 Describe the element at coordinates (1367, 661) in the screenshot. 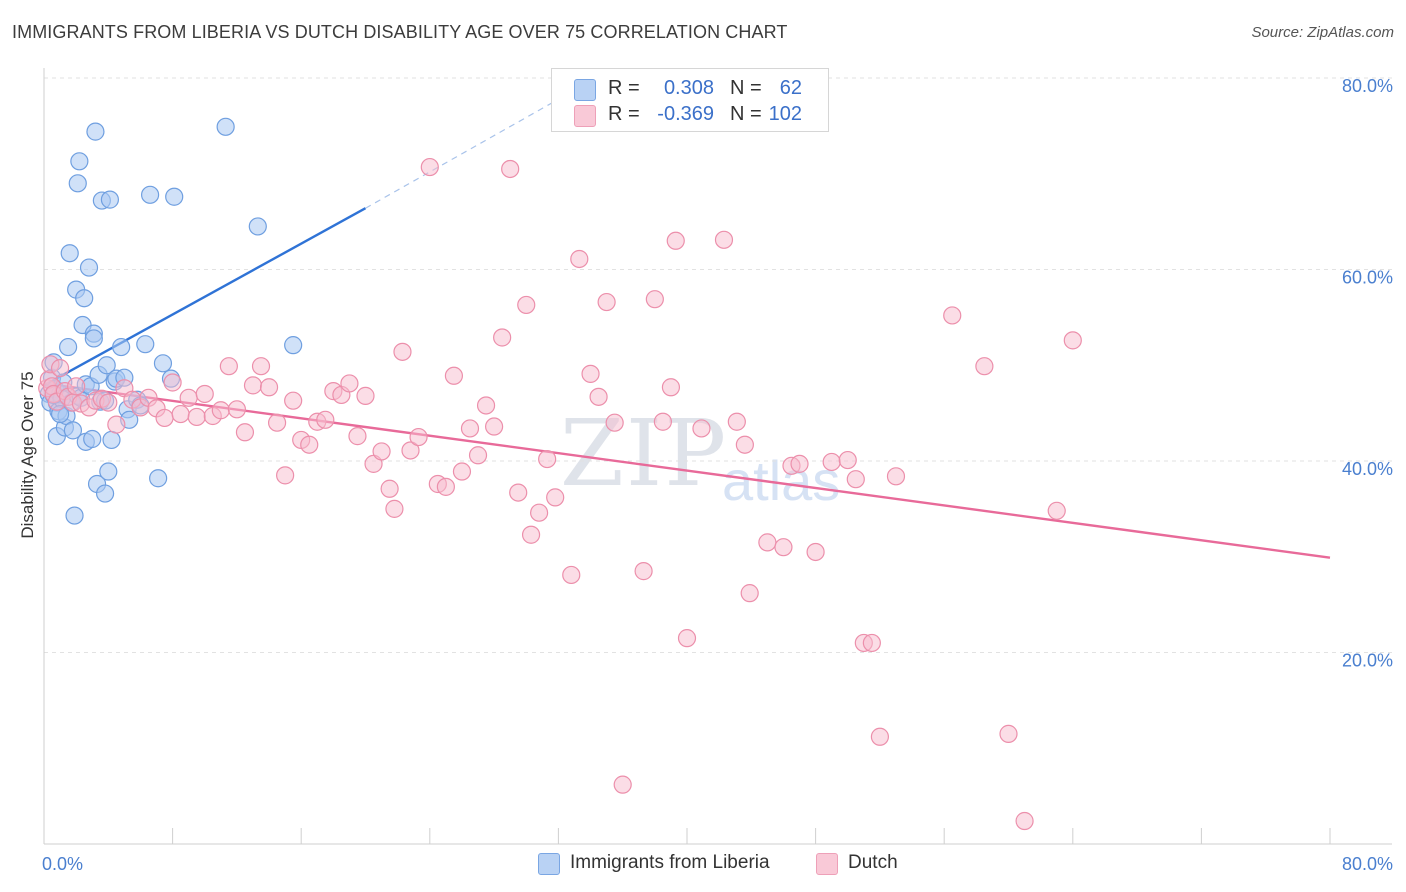

I see `y-tick-label: 20.0%` at that location.